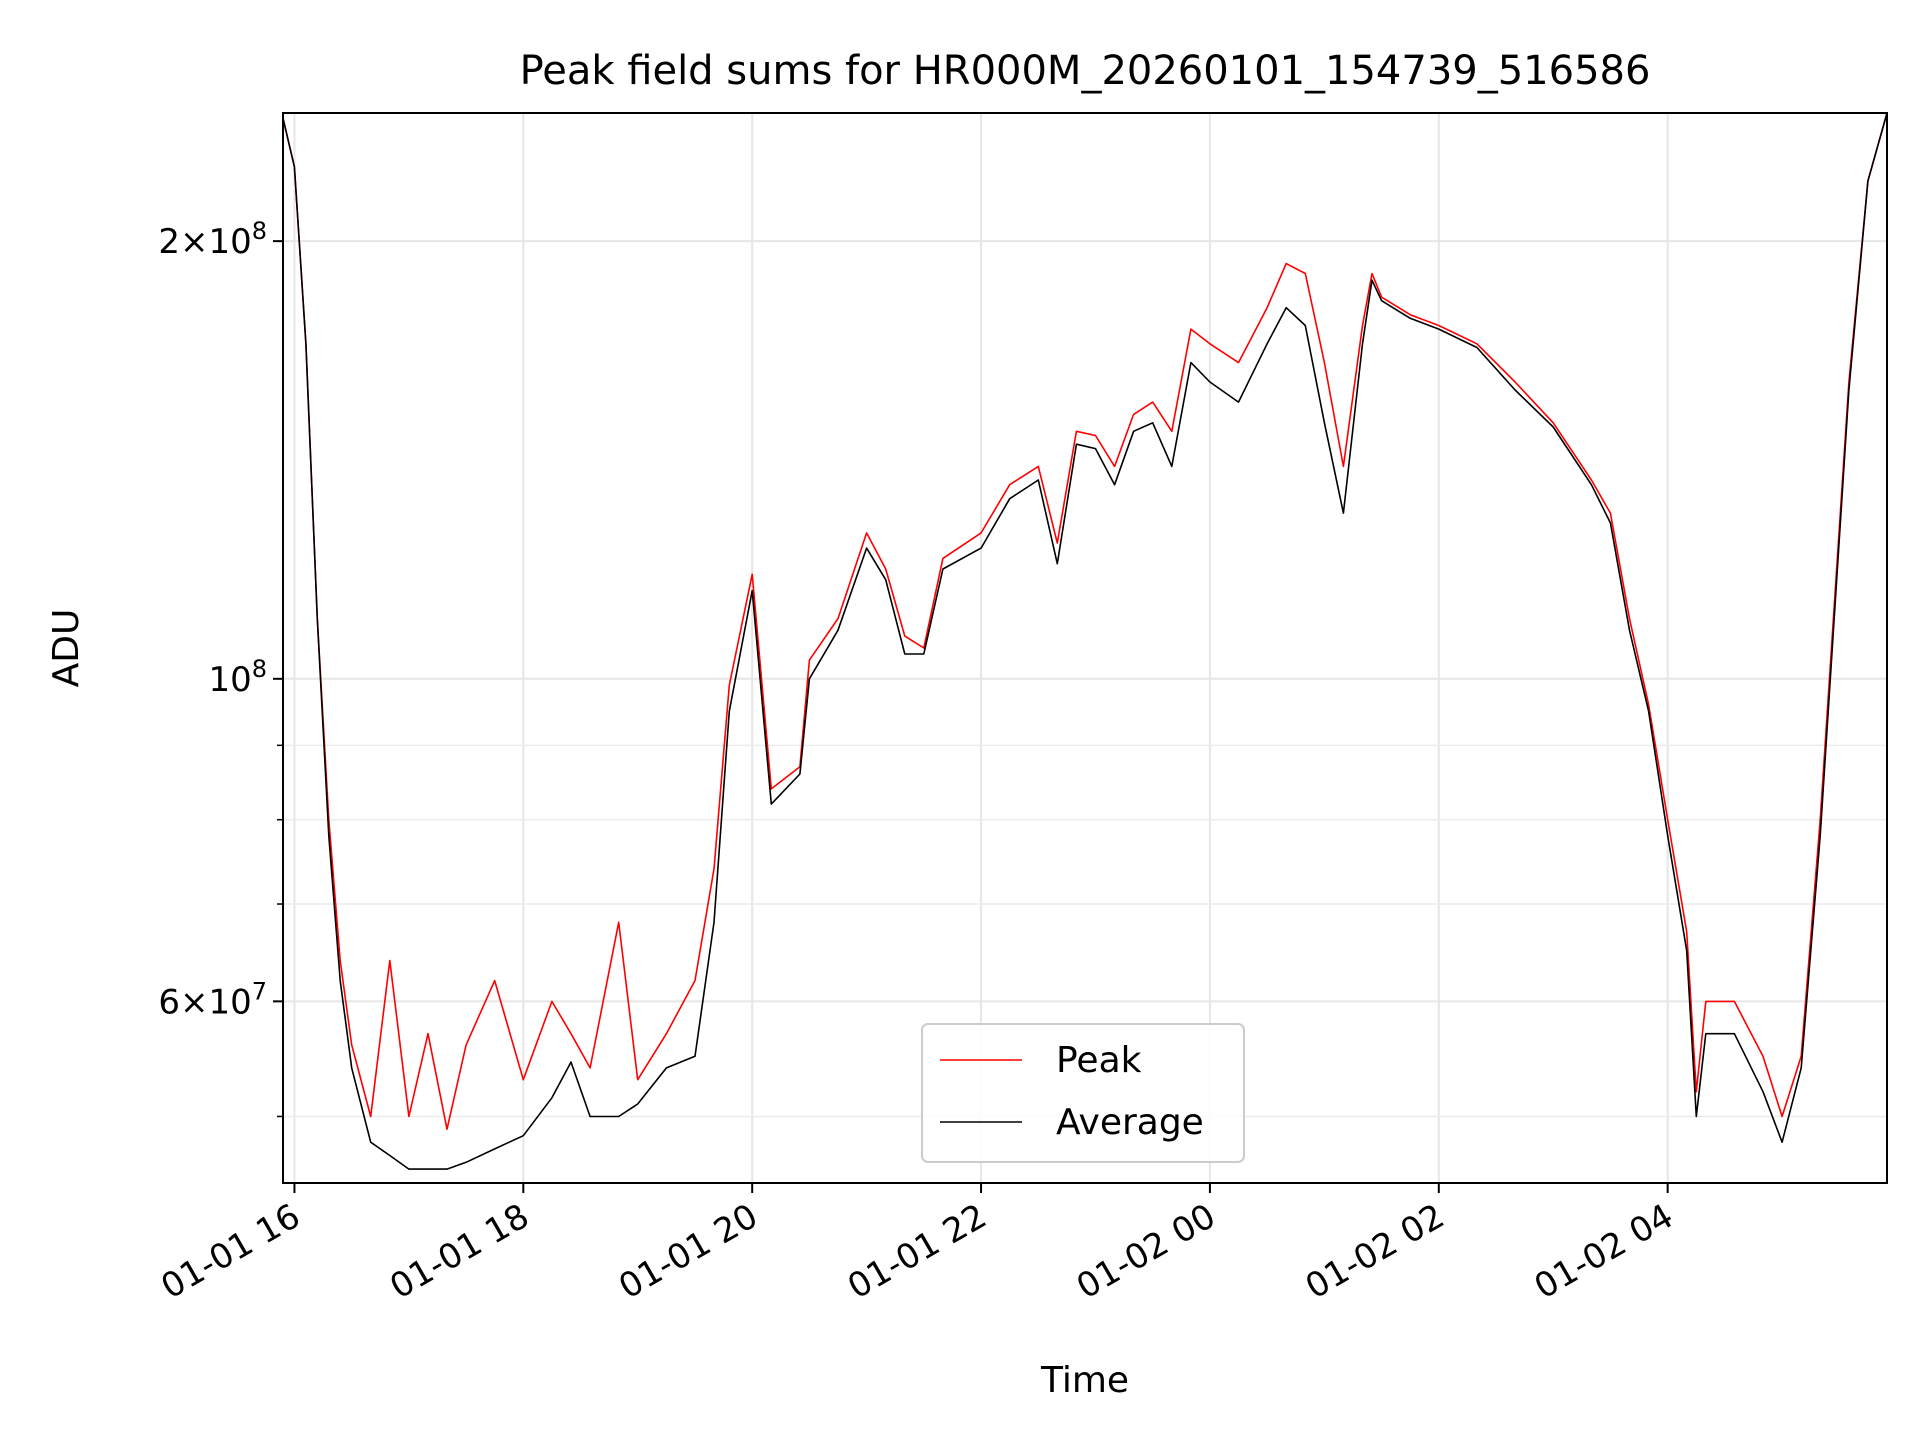 This screenshot has height=1440, width=1920. Describe the element at coordinates (1604, 1251) in the screenshot. I see `x-tick-label: 01-02 04` at that location.